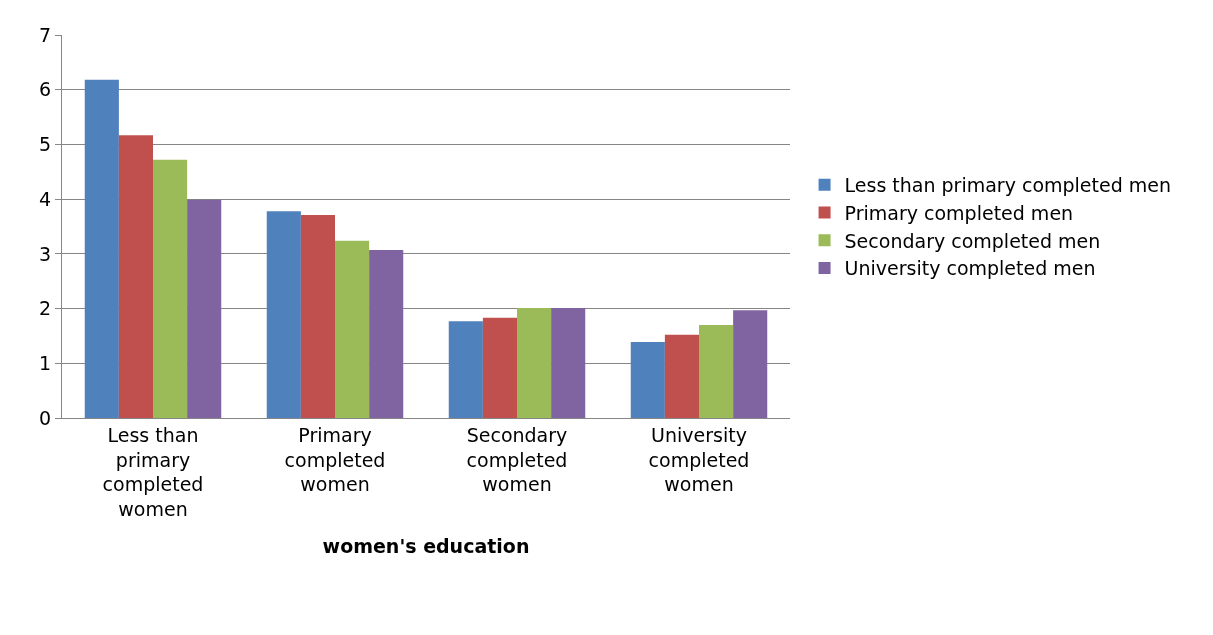 The width and height of the screenshot is (1213, 635). What do you see at coordinates (45, 362) in the screenshot?
I see `y-tick-label: 1` at bounding box center [45, 362].